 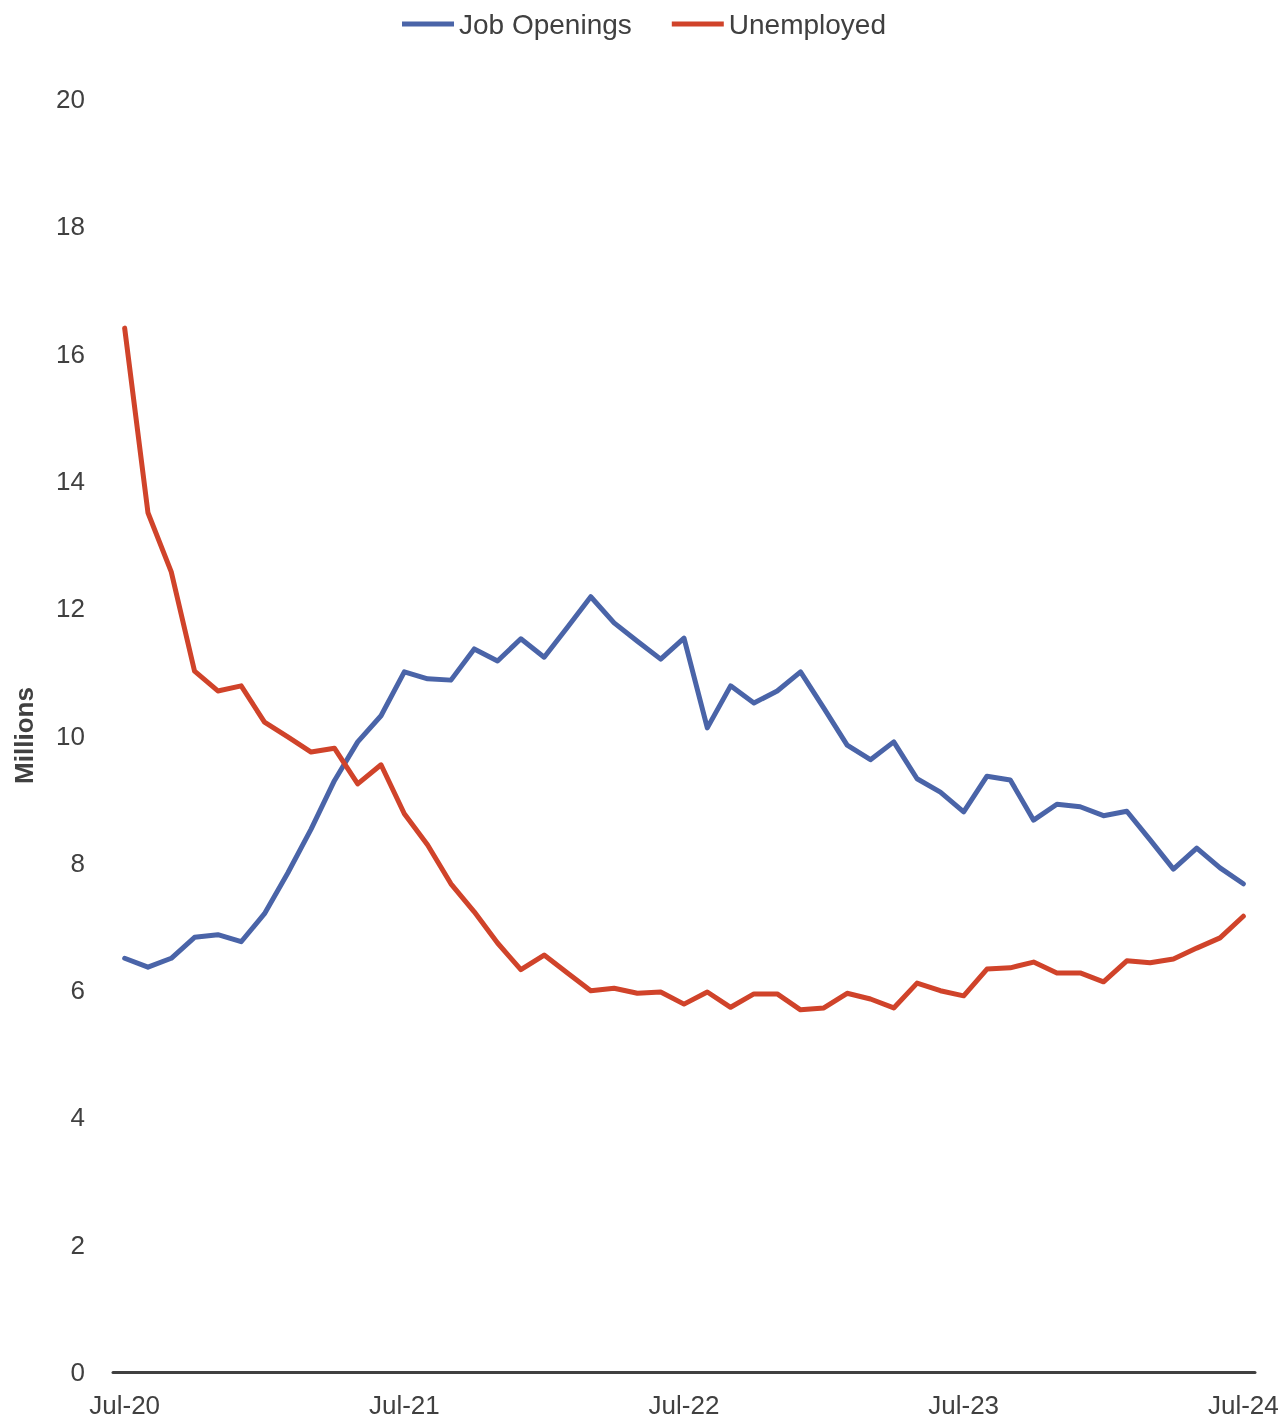 I want to click on y-axis-title: Millions, so click(x=24, y=735).